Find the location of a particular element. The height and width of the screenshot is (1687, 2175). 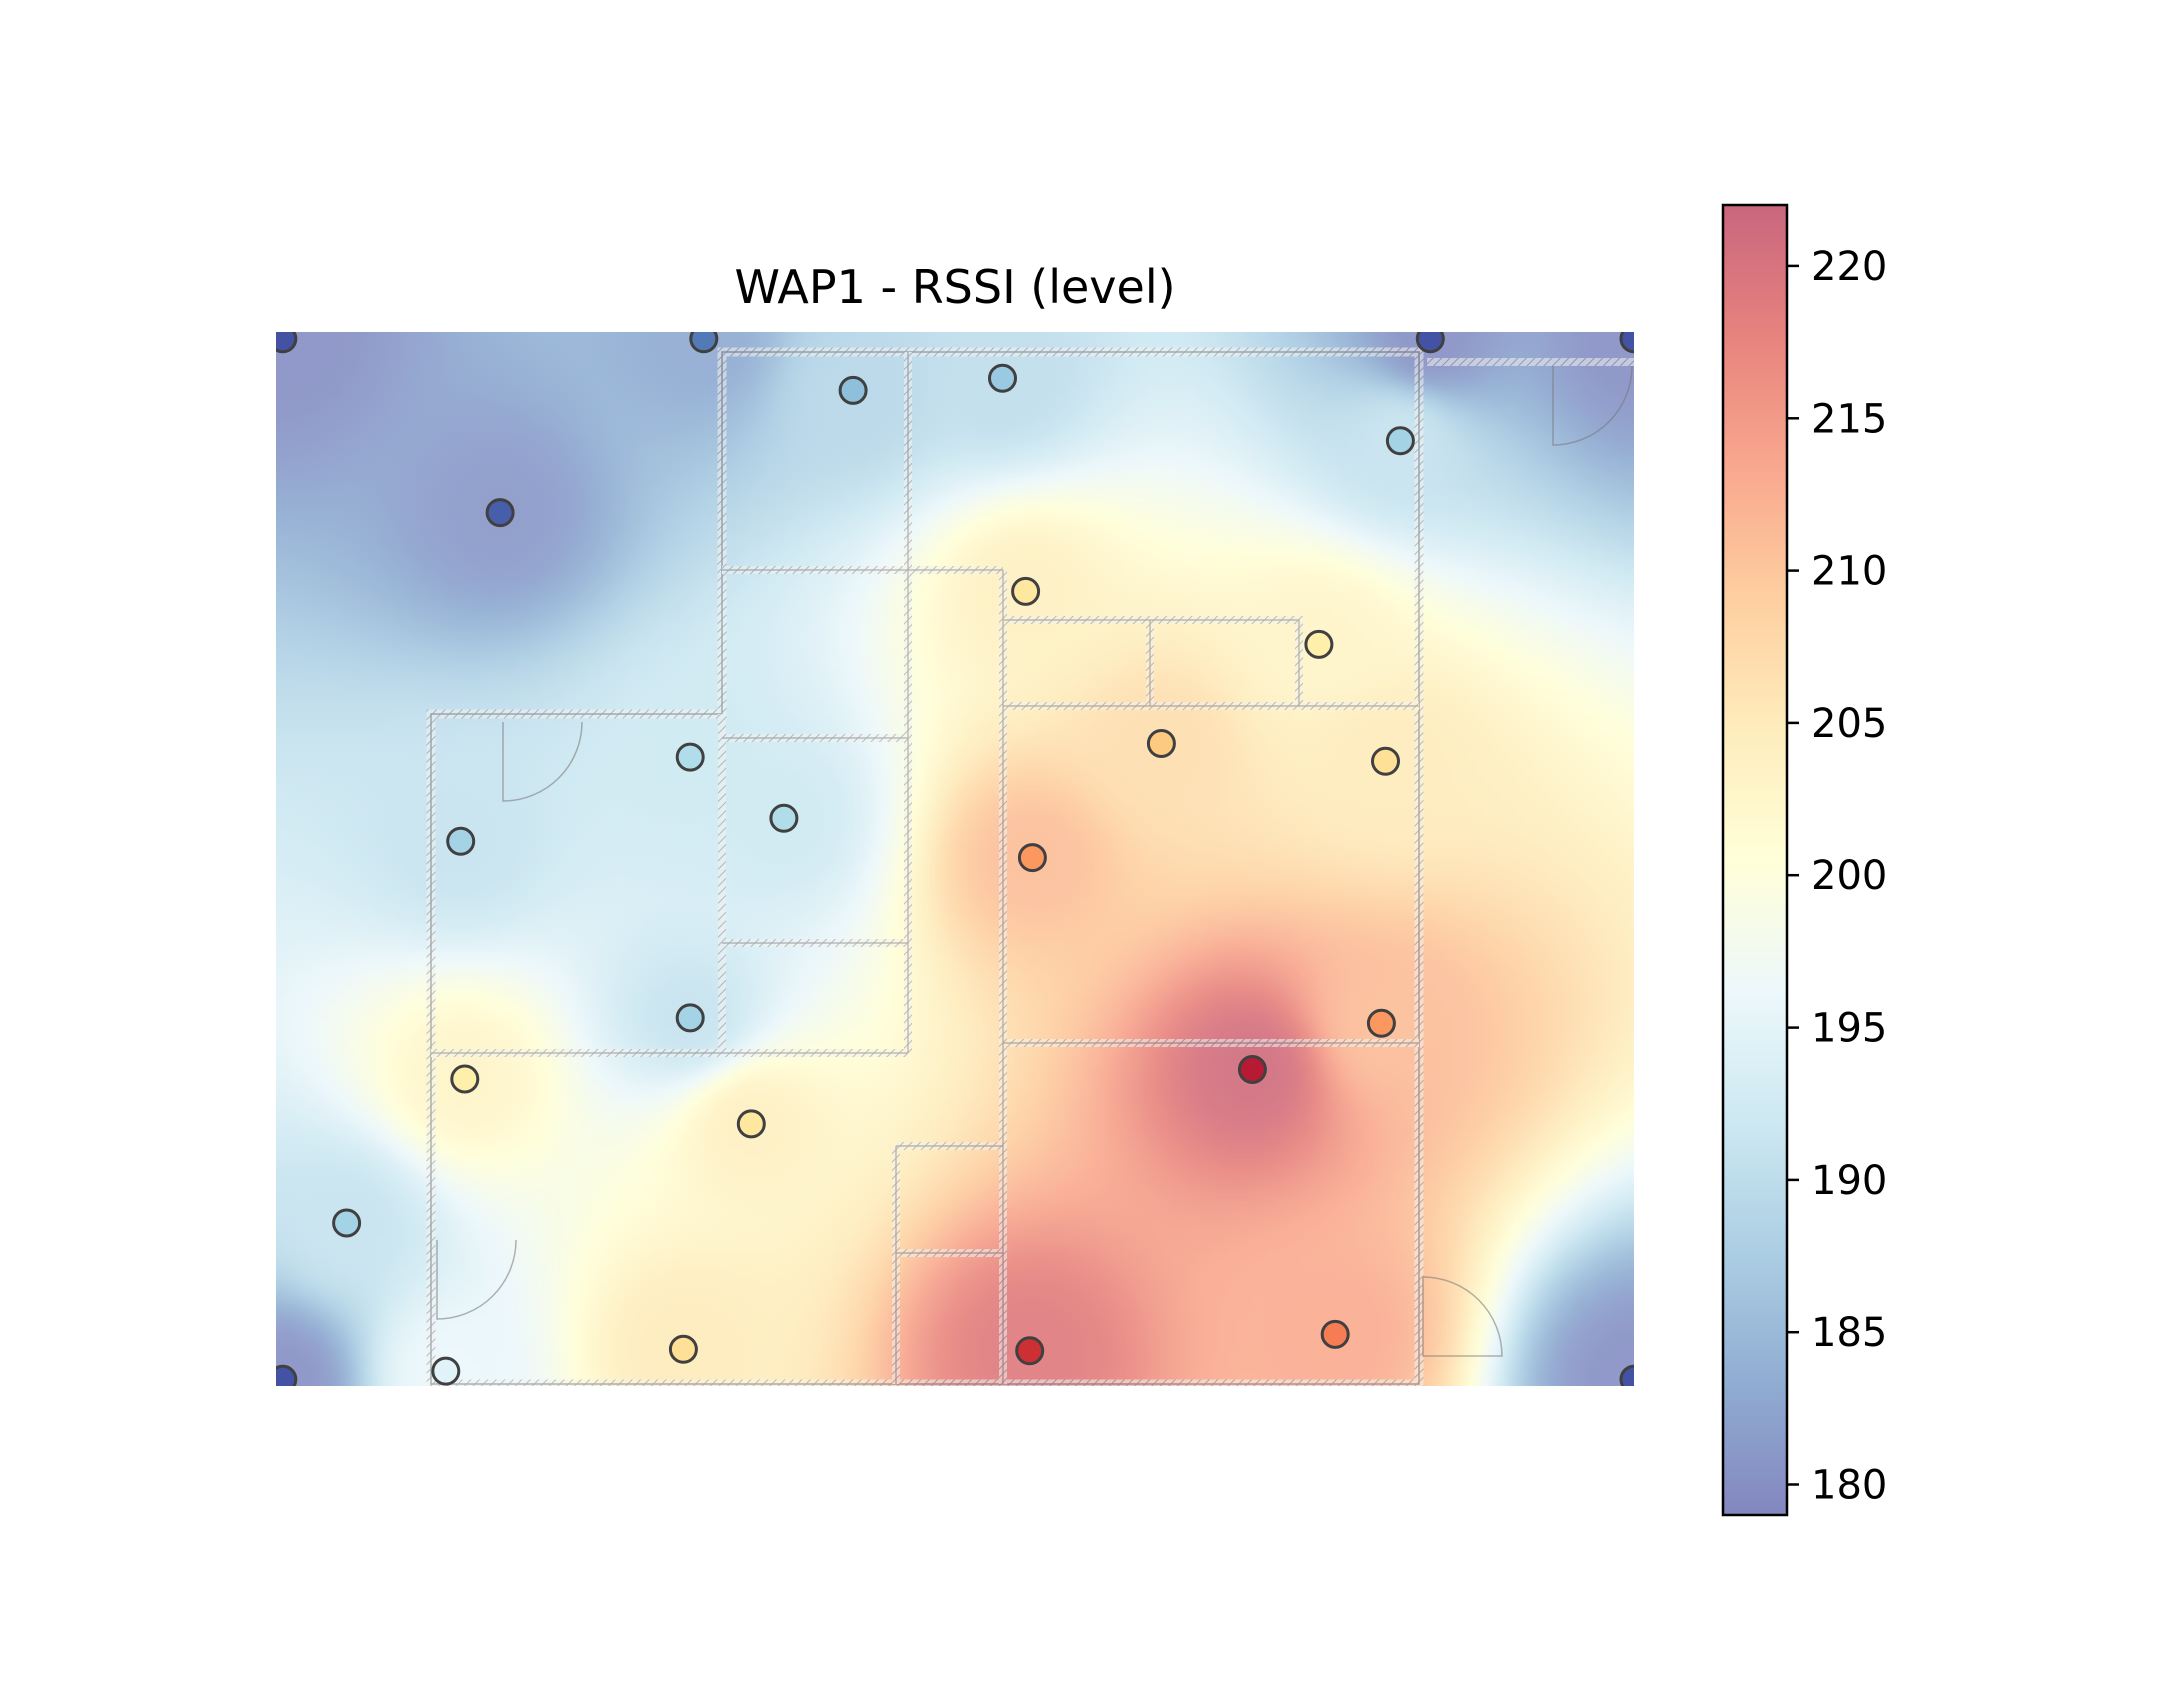

colorbar-frame is located at coordinates (1755, 860).